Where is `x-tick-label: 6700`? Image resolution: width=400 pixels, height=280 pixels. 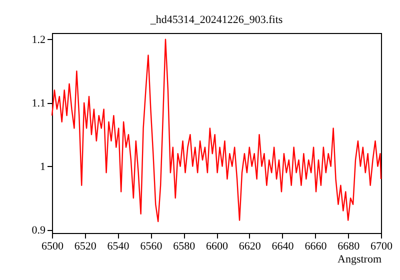 x-tick-label: 6700 is located at coordinates (381, 246).